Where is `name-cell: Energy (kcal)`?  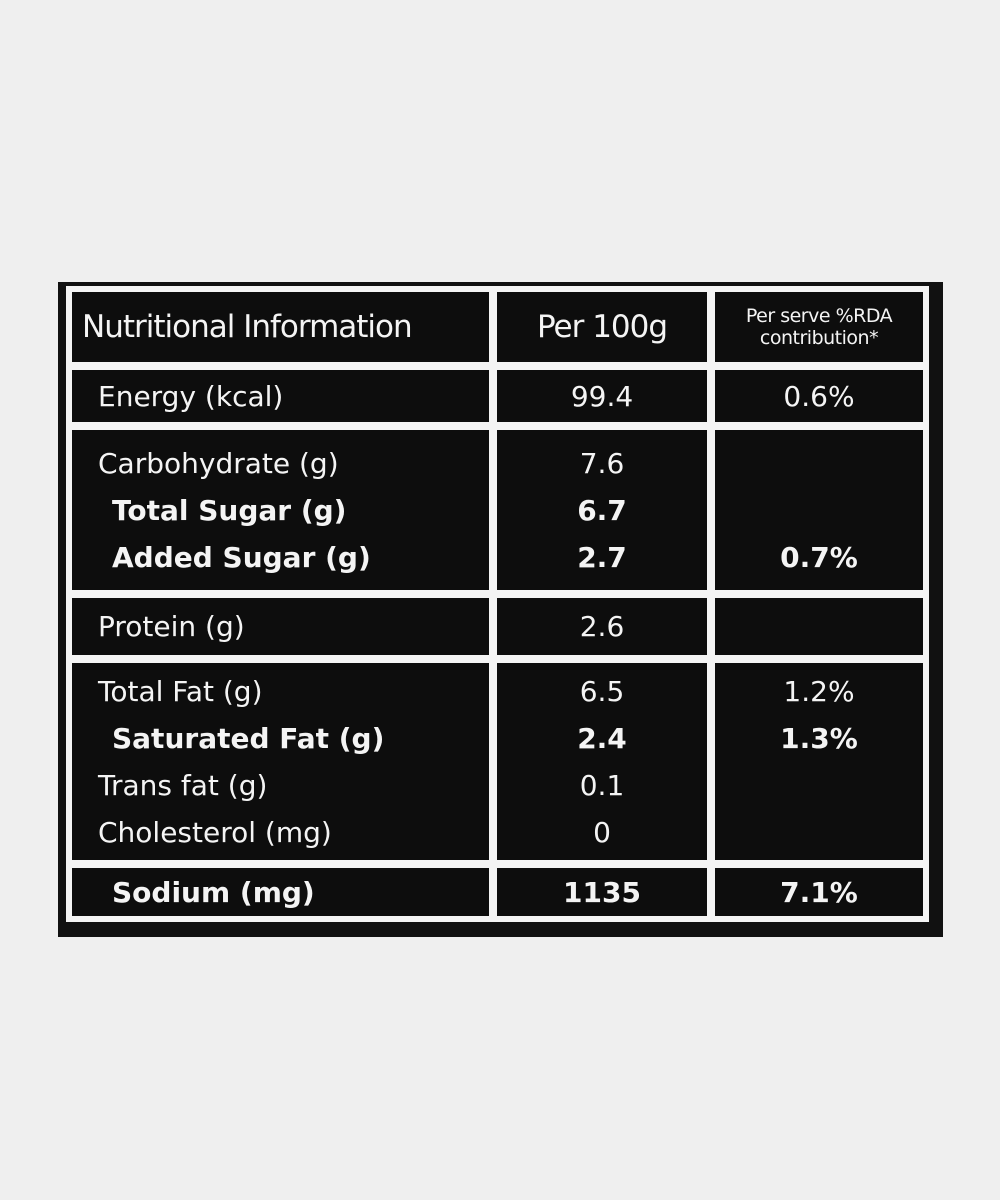
name-cell: Energy (kcal) is located at coordinates (280, 396).